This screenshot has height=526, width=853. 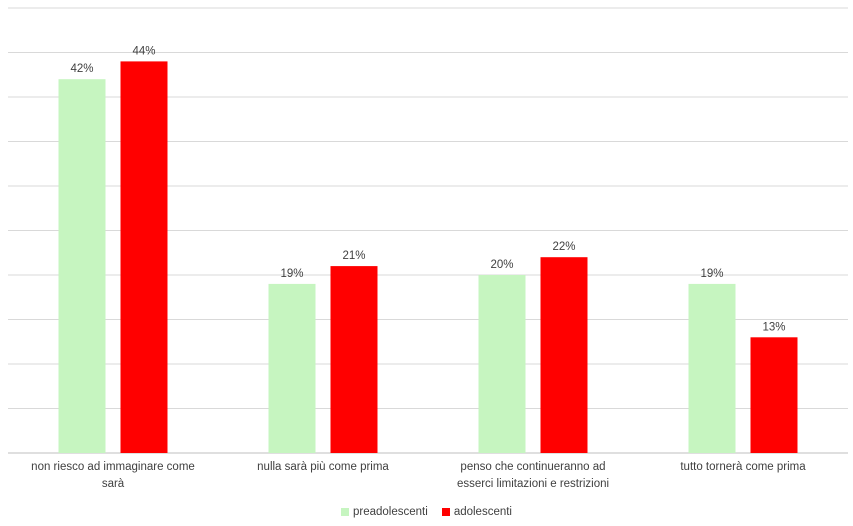 I want to click on data-label: 44%, so click(x=143, y=51).